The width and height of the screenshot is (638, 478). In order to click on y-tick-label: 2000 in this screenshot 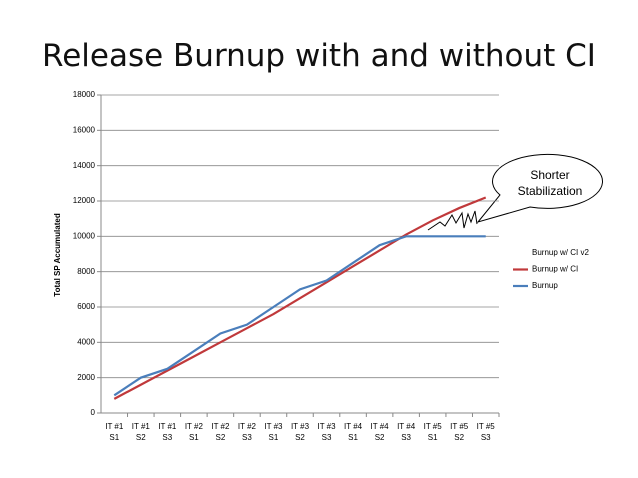, I will do `click(86, 377)`.